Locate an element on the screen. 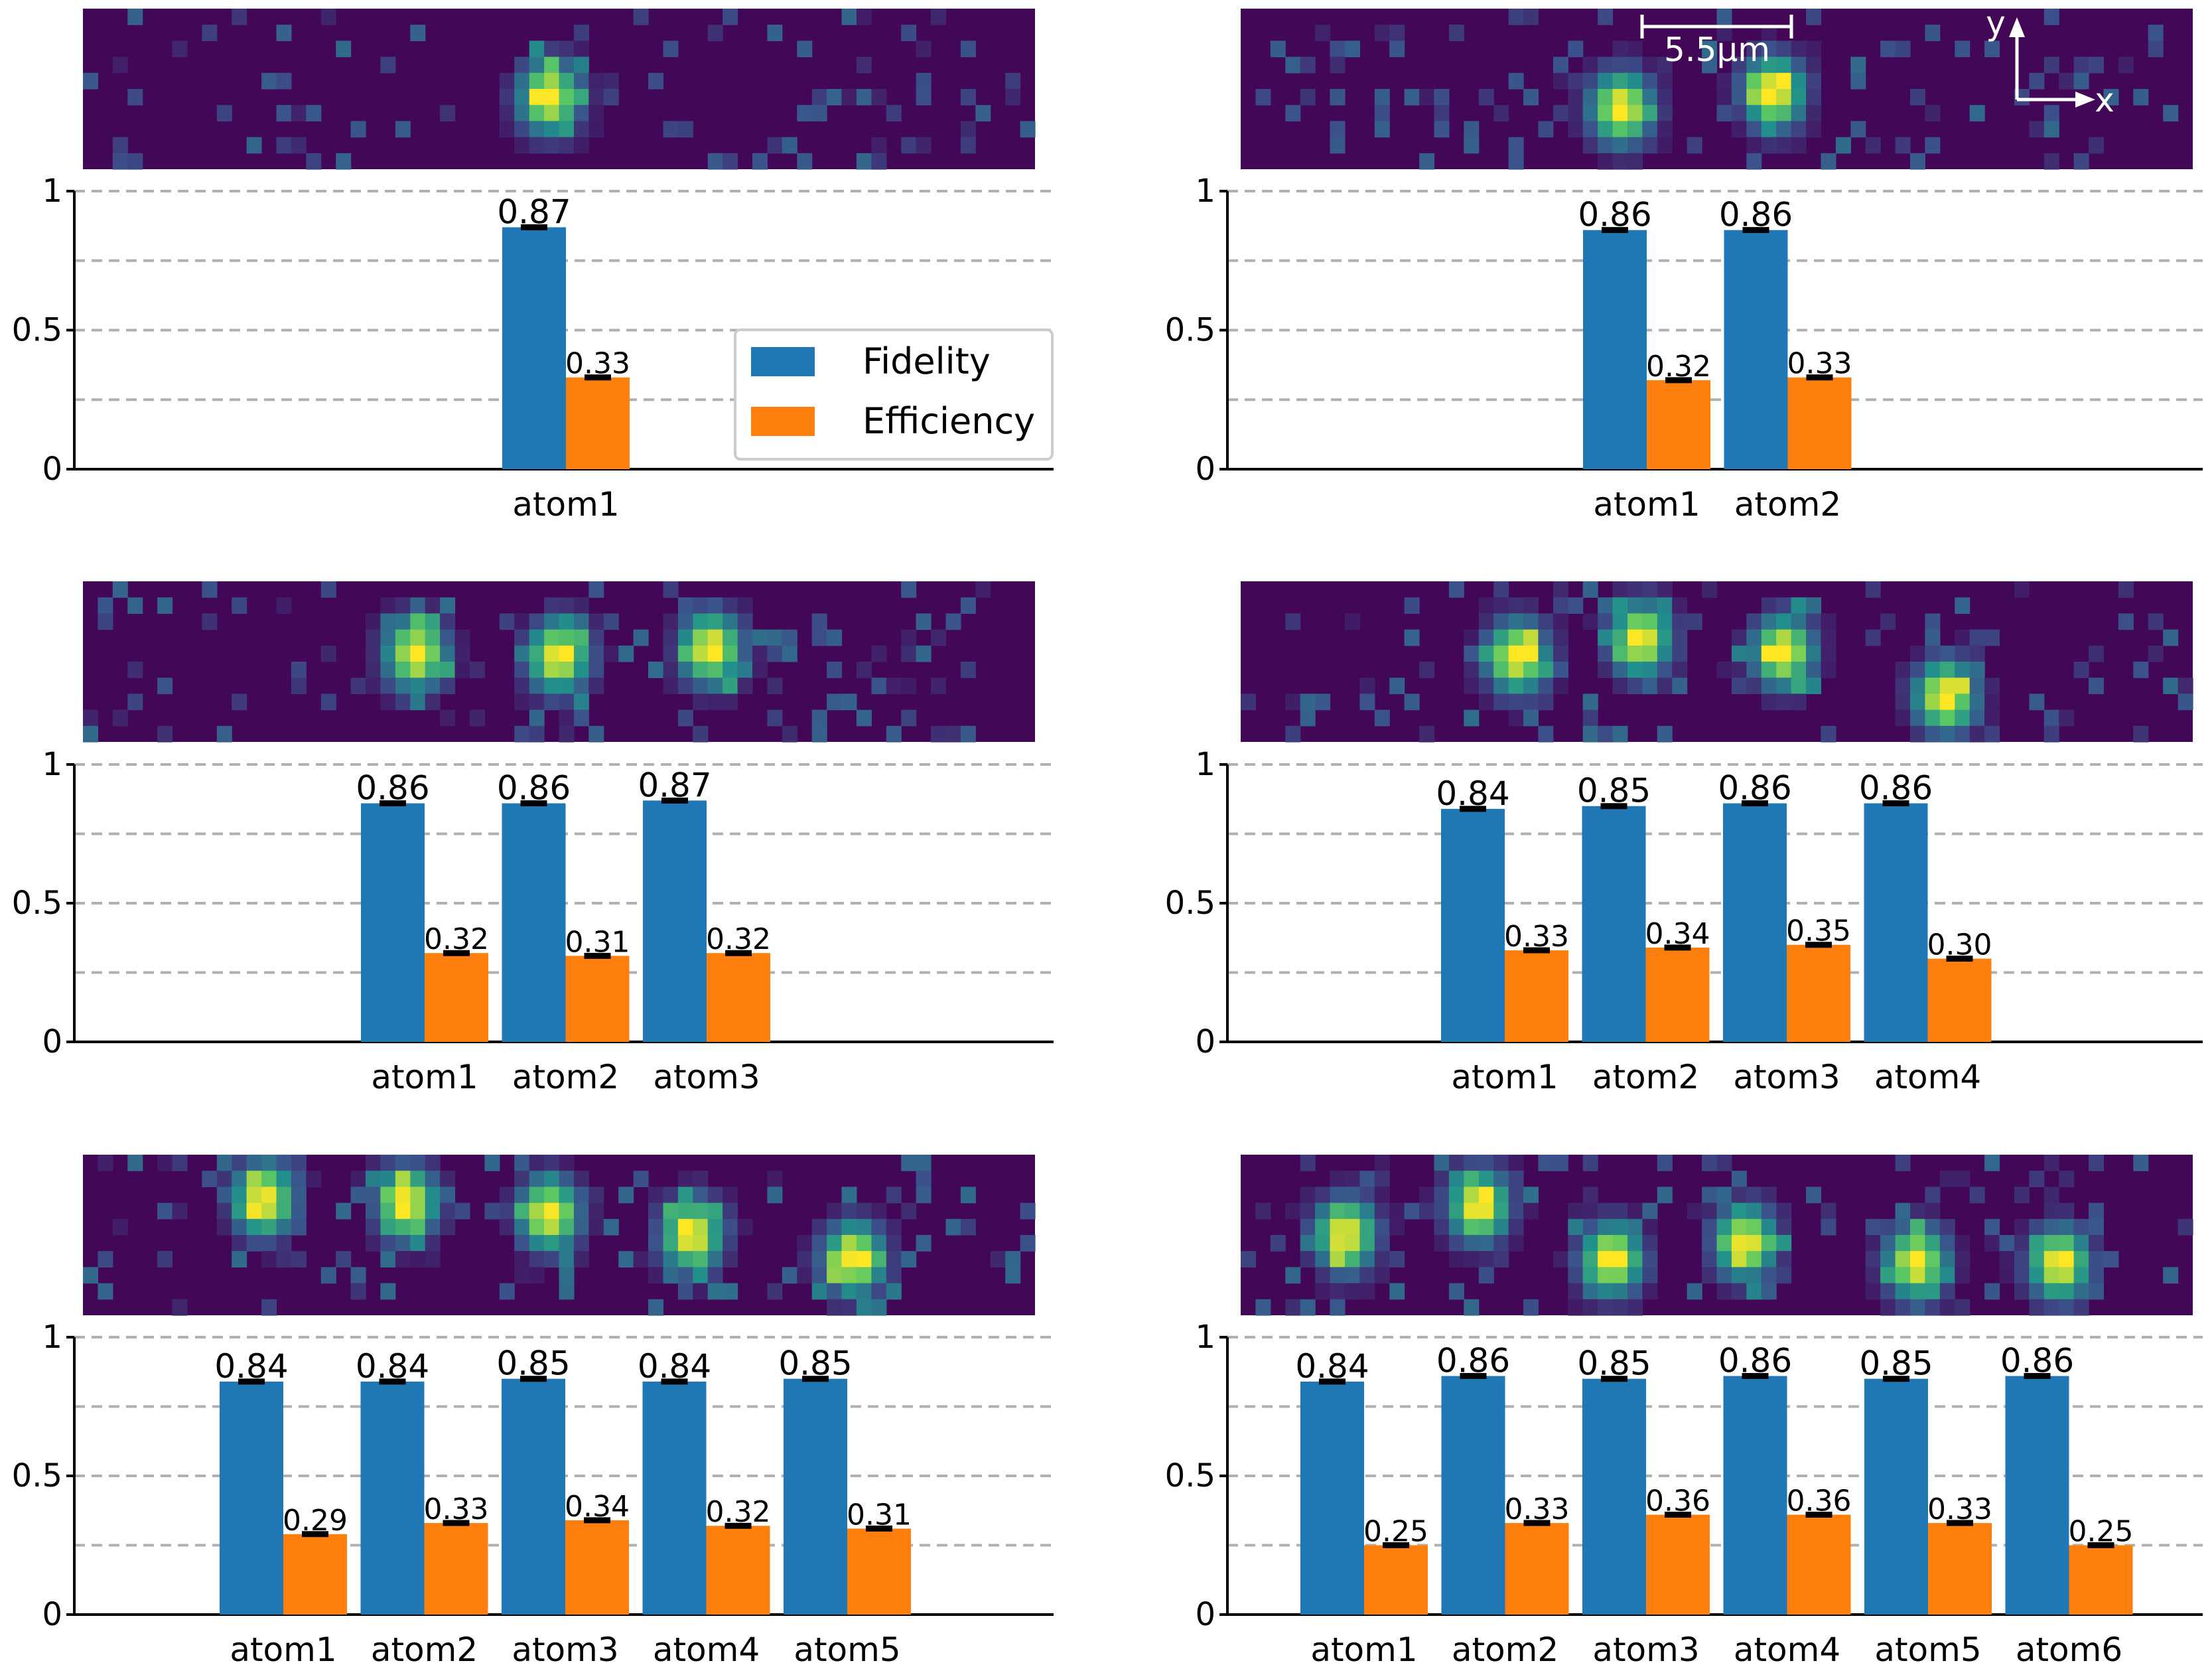 This screenshot has width=2212, height=1665. category-atom3: 0.86 0.35 atom3 is located at coordinates (1784, 933).